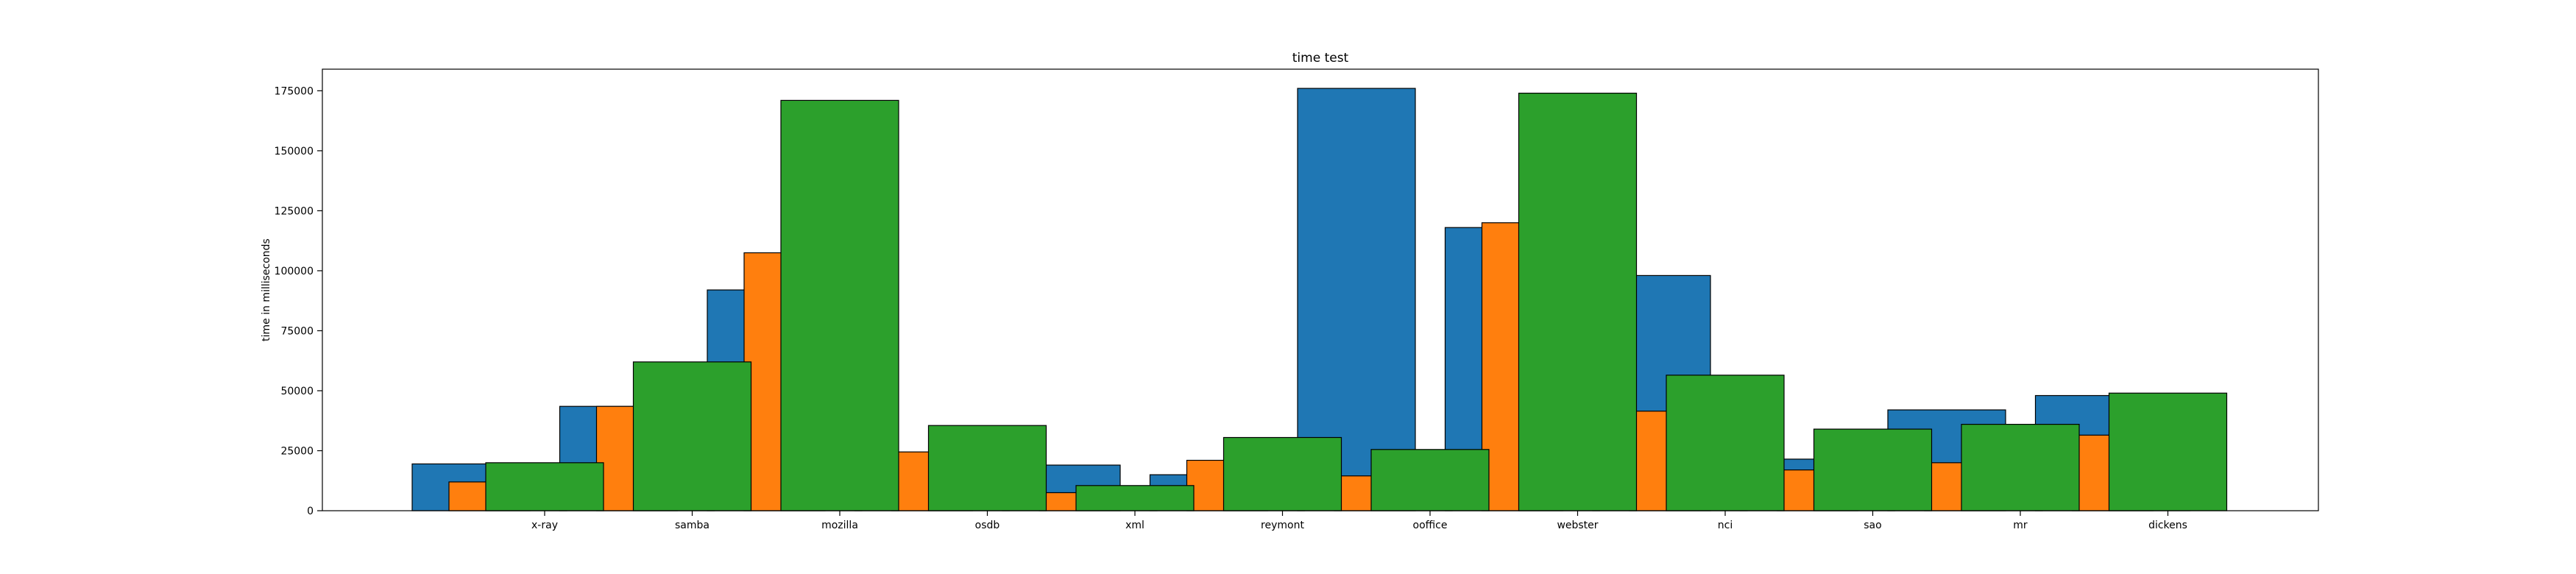 The height and width of the screenshot is (574, 2576). I want to click on x-tick-label-dickens: dickens, so click(2167, 525).